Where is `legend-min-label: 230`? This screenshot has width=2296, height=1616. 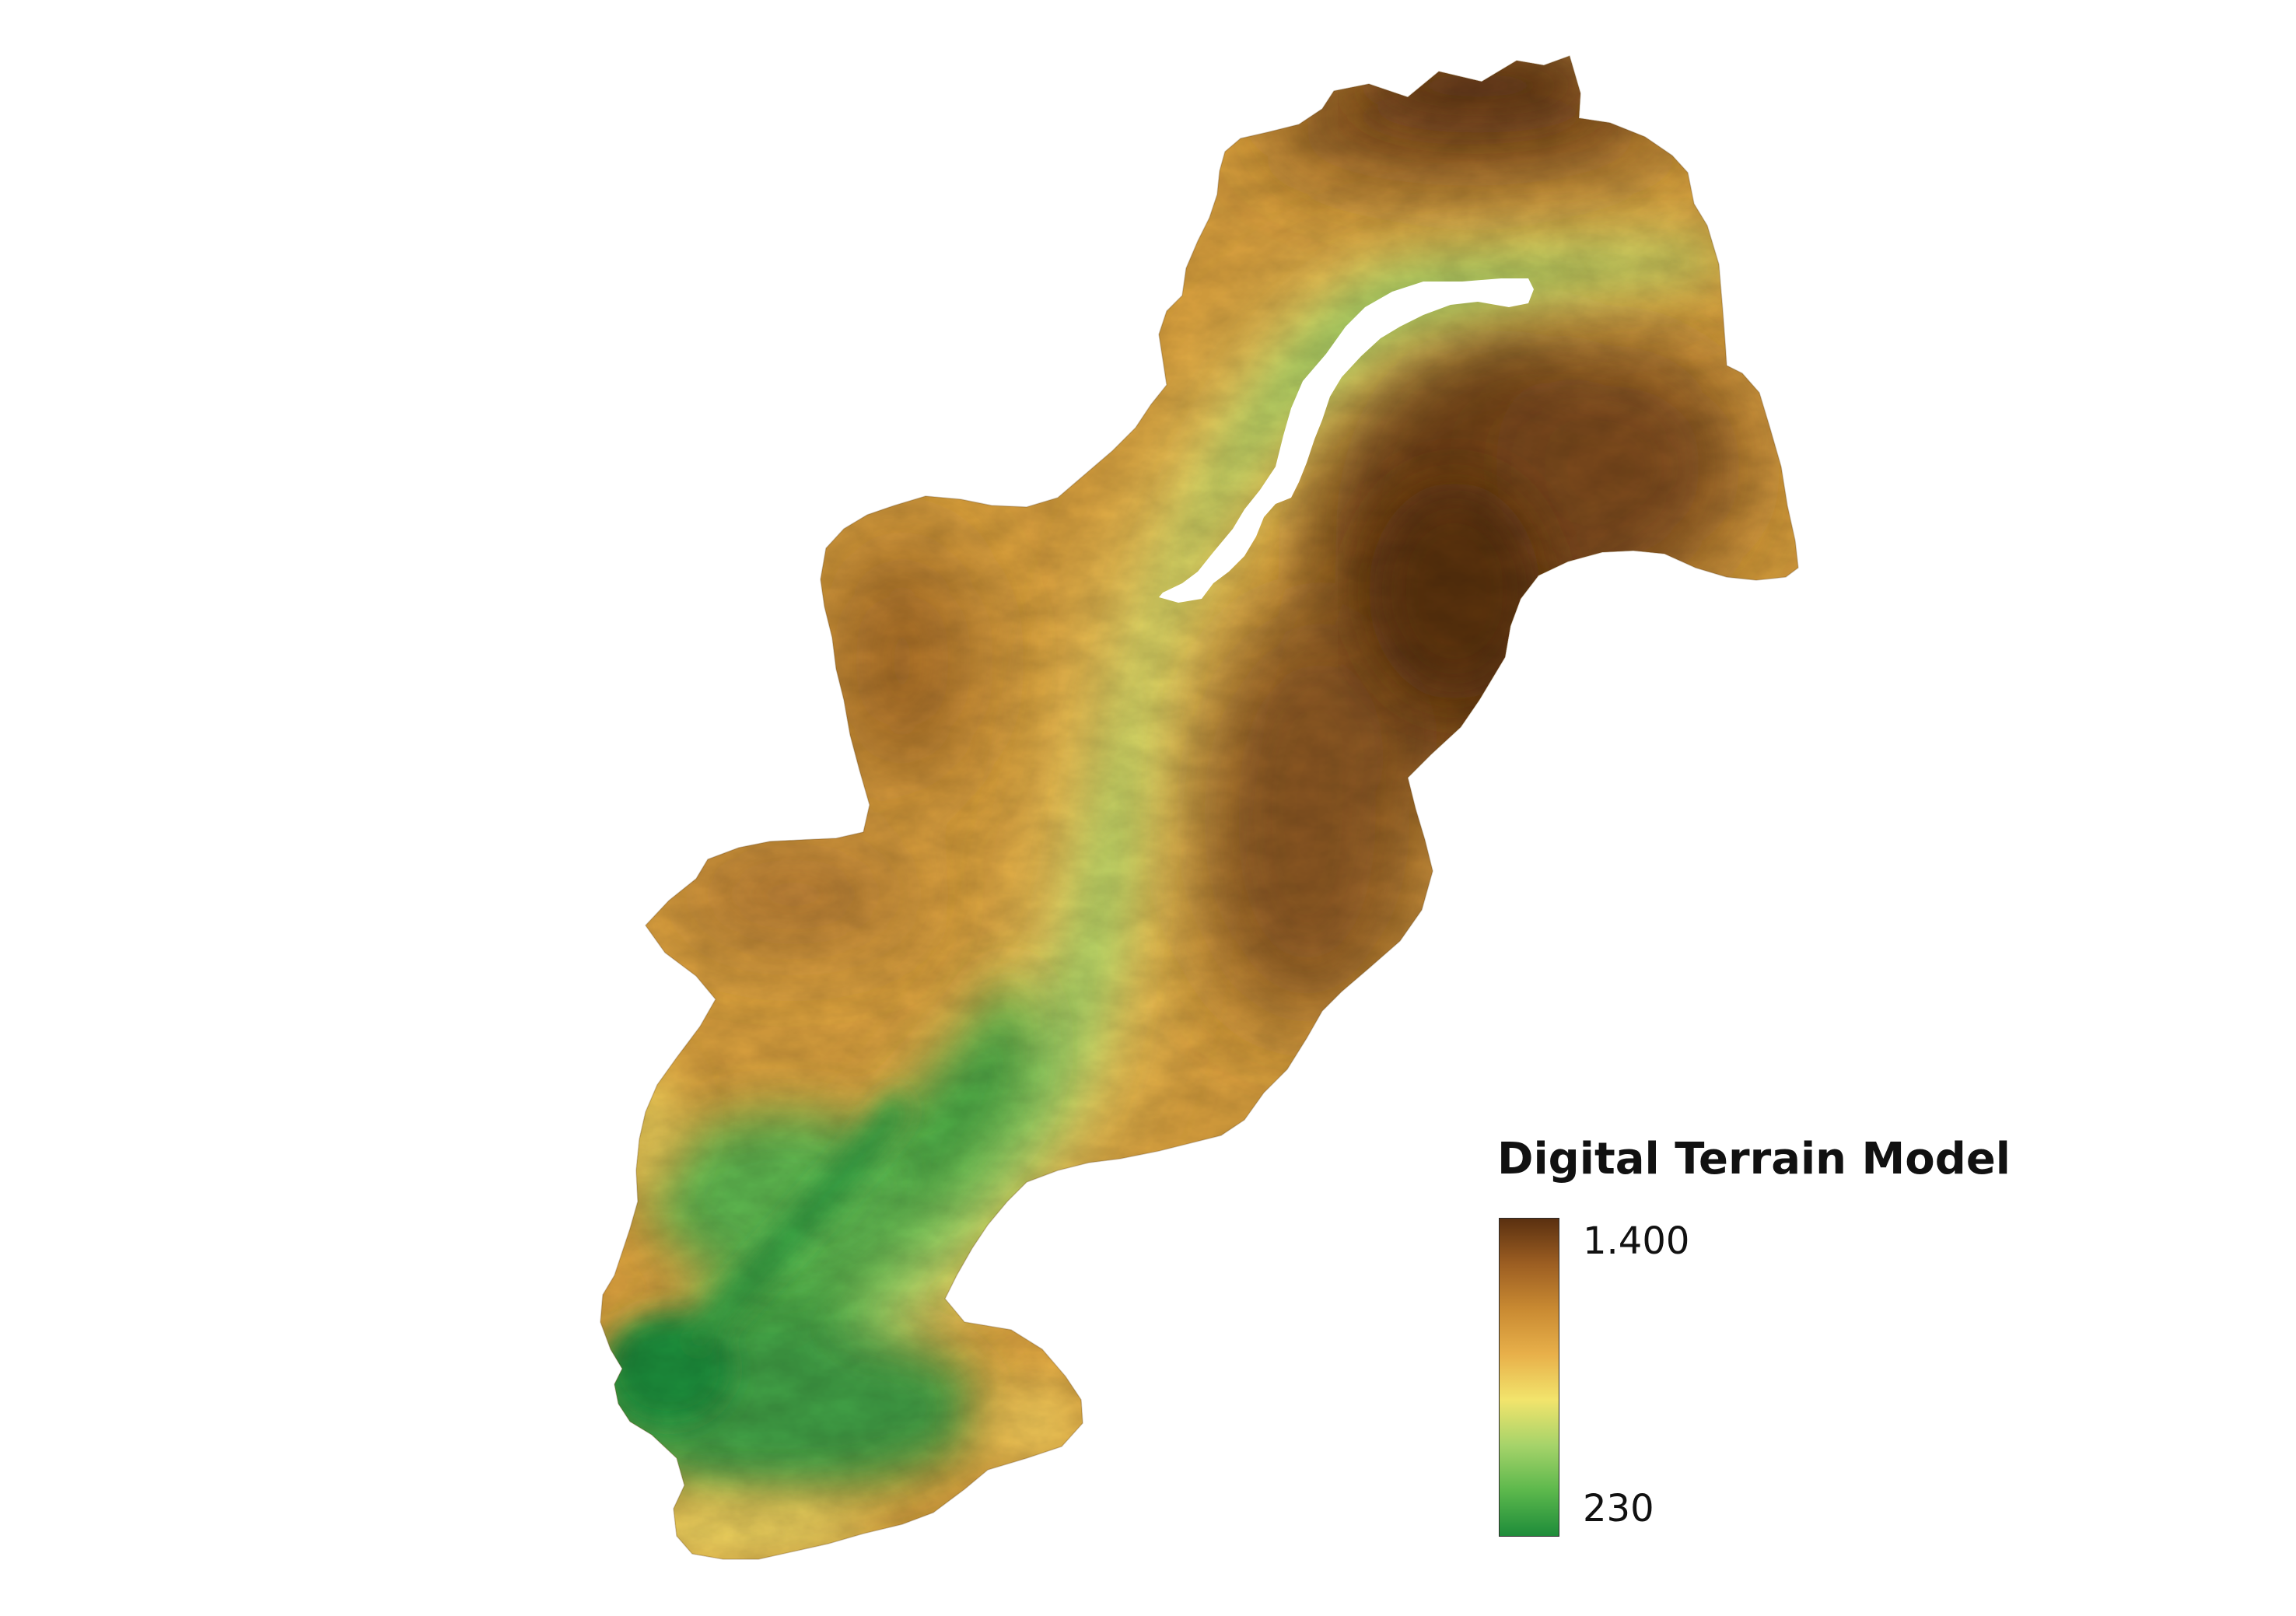
legend-min-label: 230 is located at coordinates (1619, 1508).